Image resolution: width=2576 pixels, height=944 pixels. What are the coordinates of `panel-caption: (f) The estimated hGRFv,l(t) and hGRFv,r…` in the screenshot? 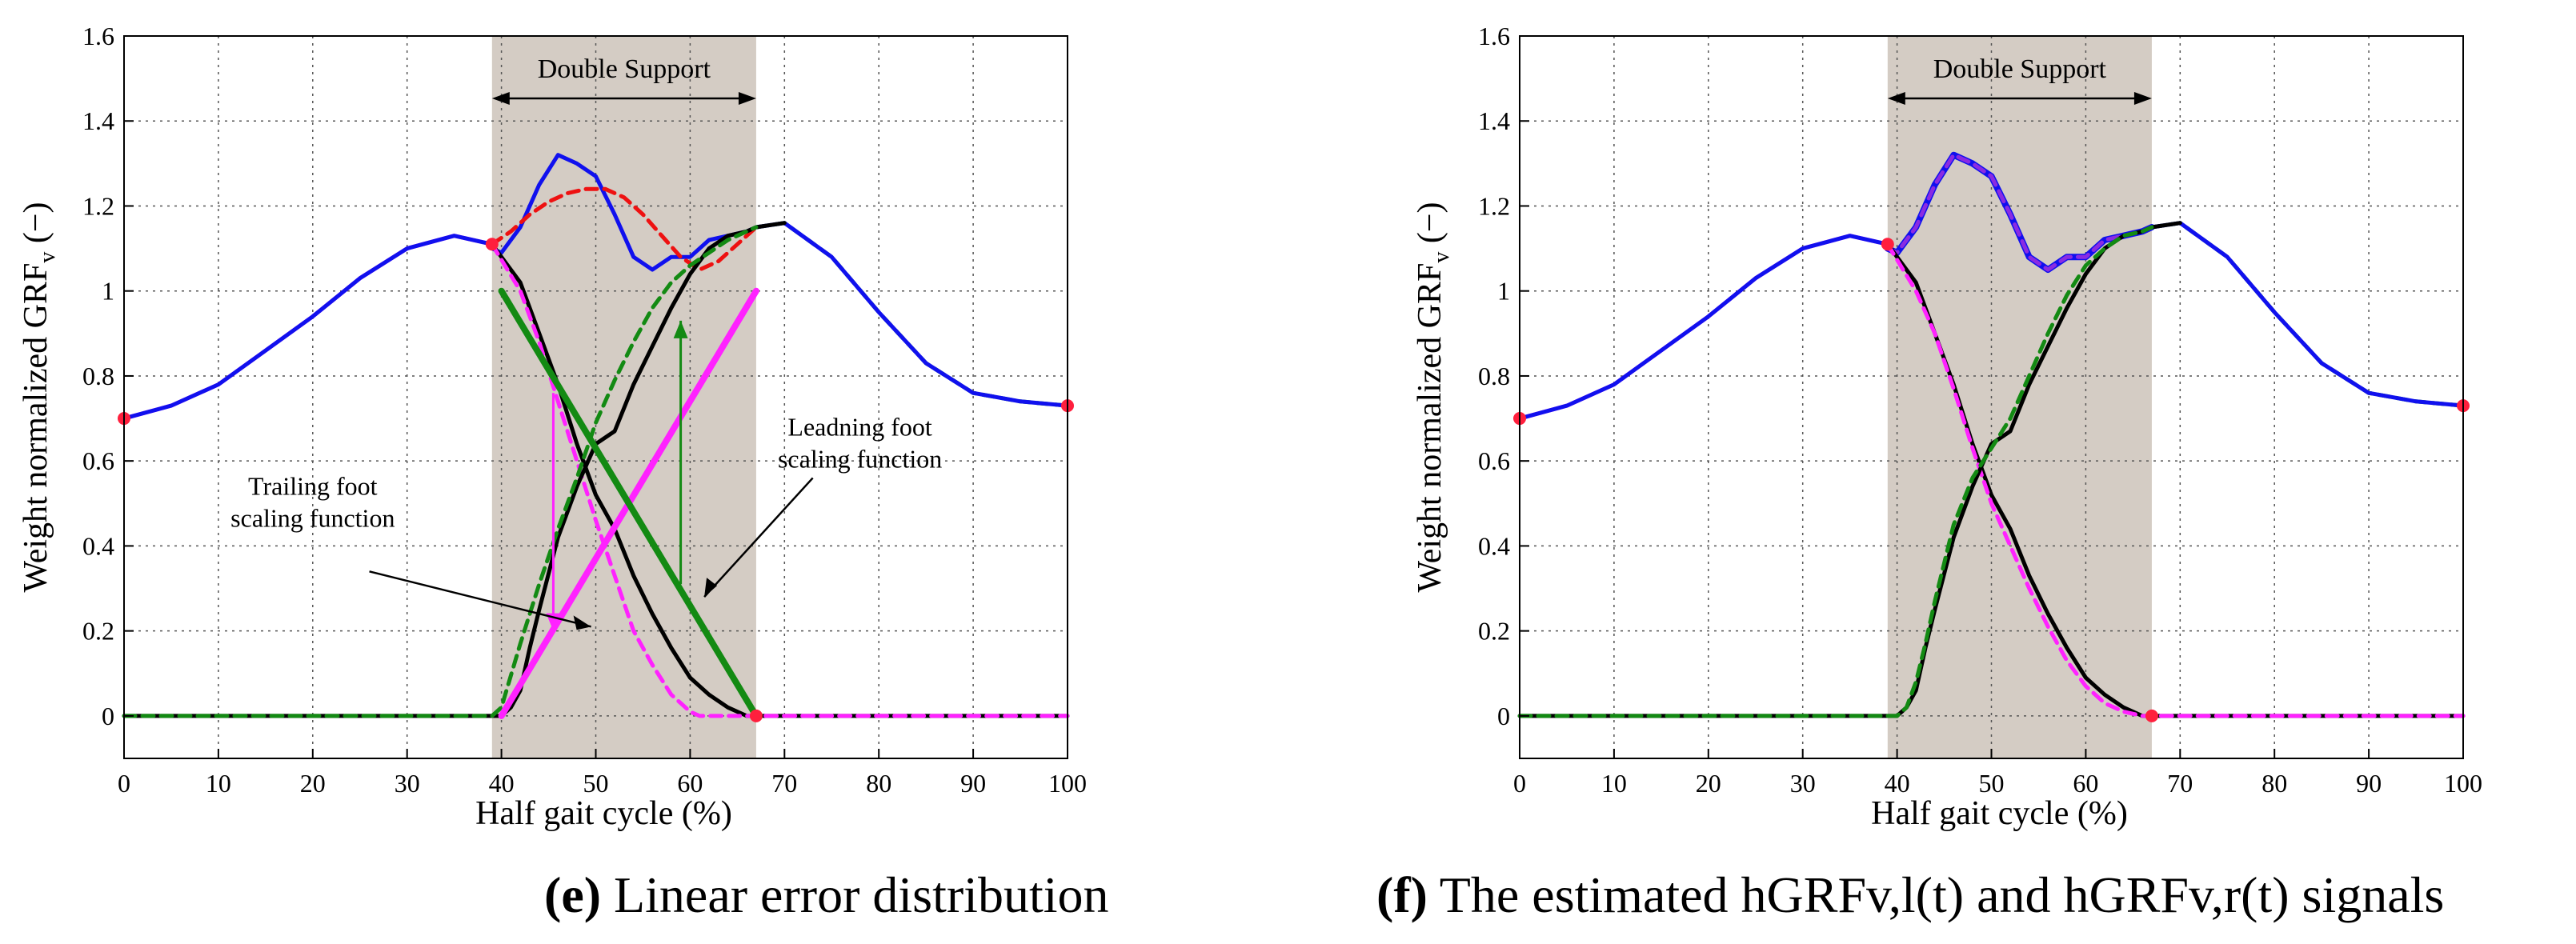 It's located at (1910, 894).